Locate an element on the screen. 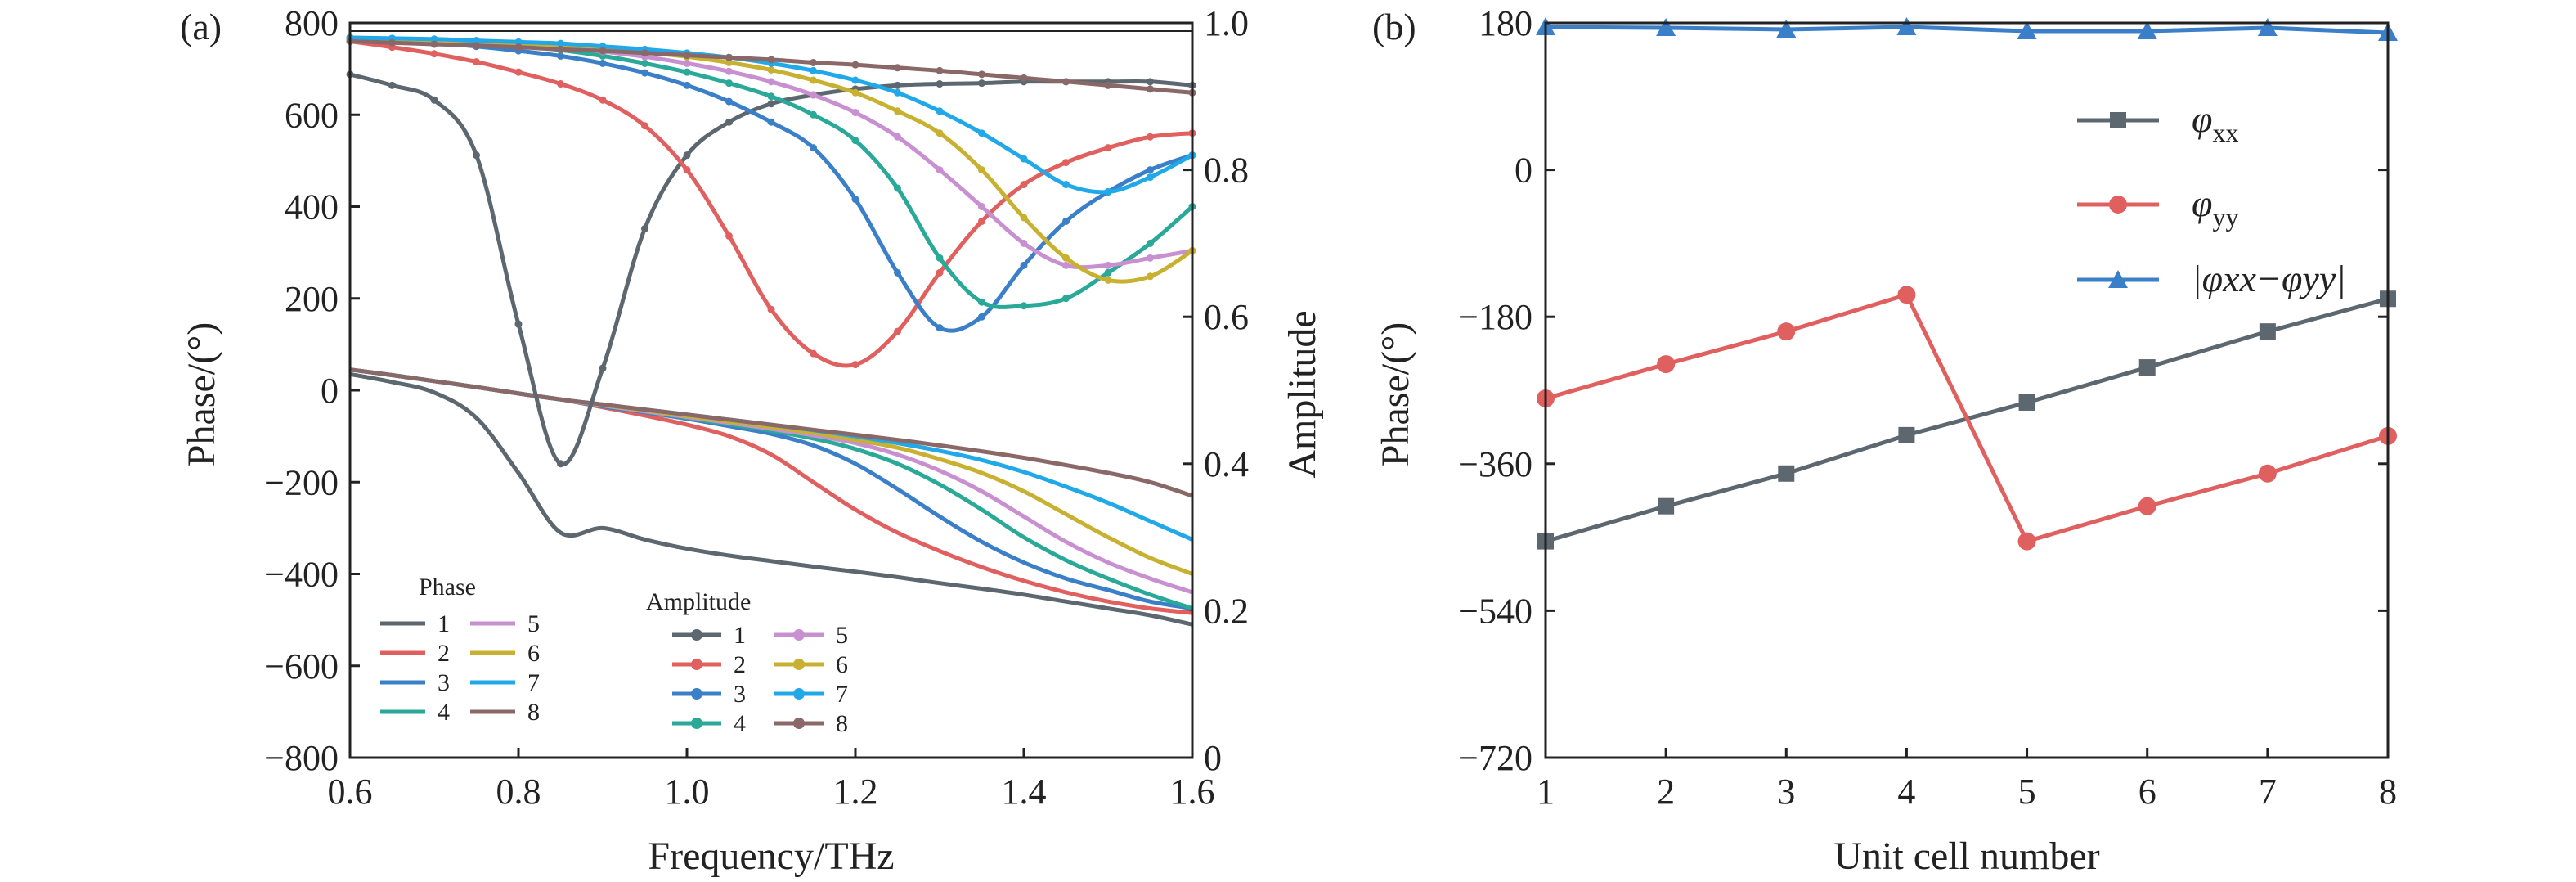  legend-phase-label-6: 6 is located at coordinates (533, 654).